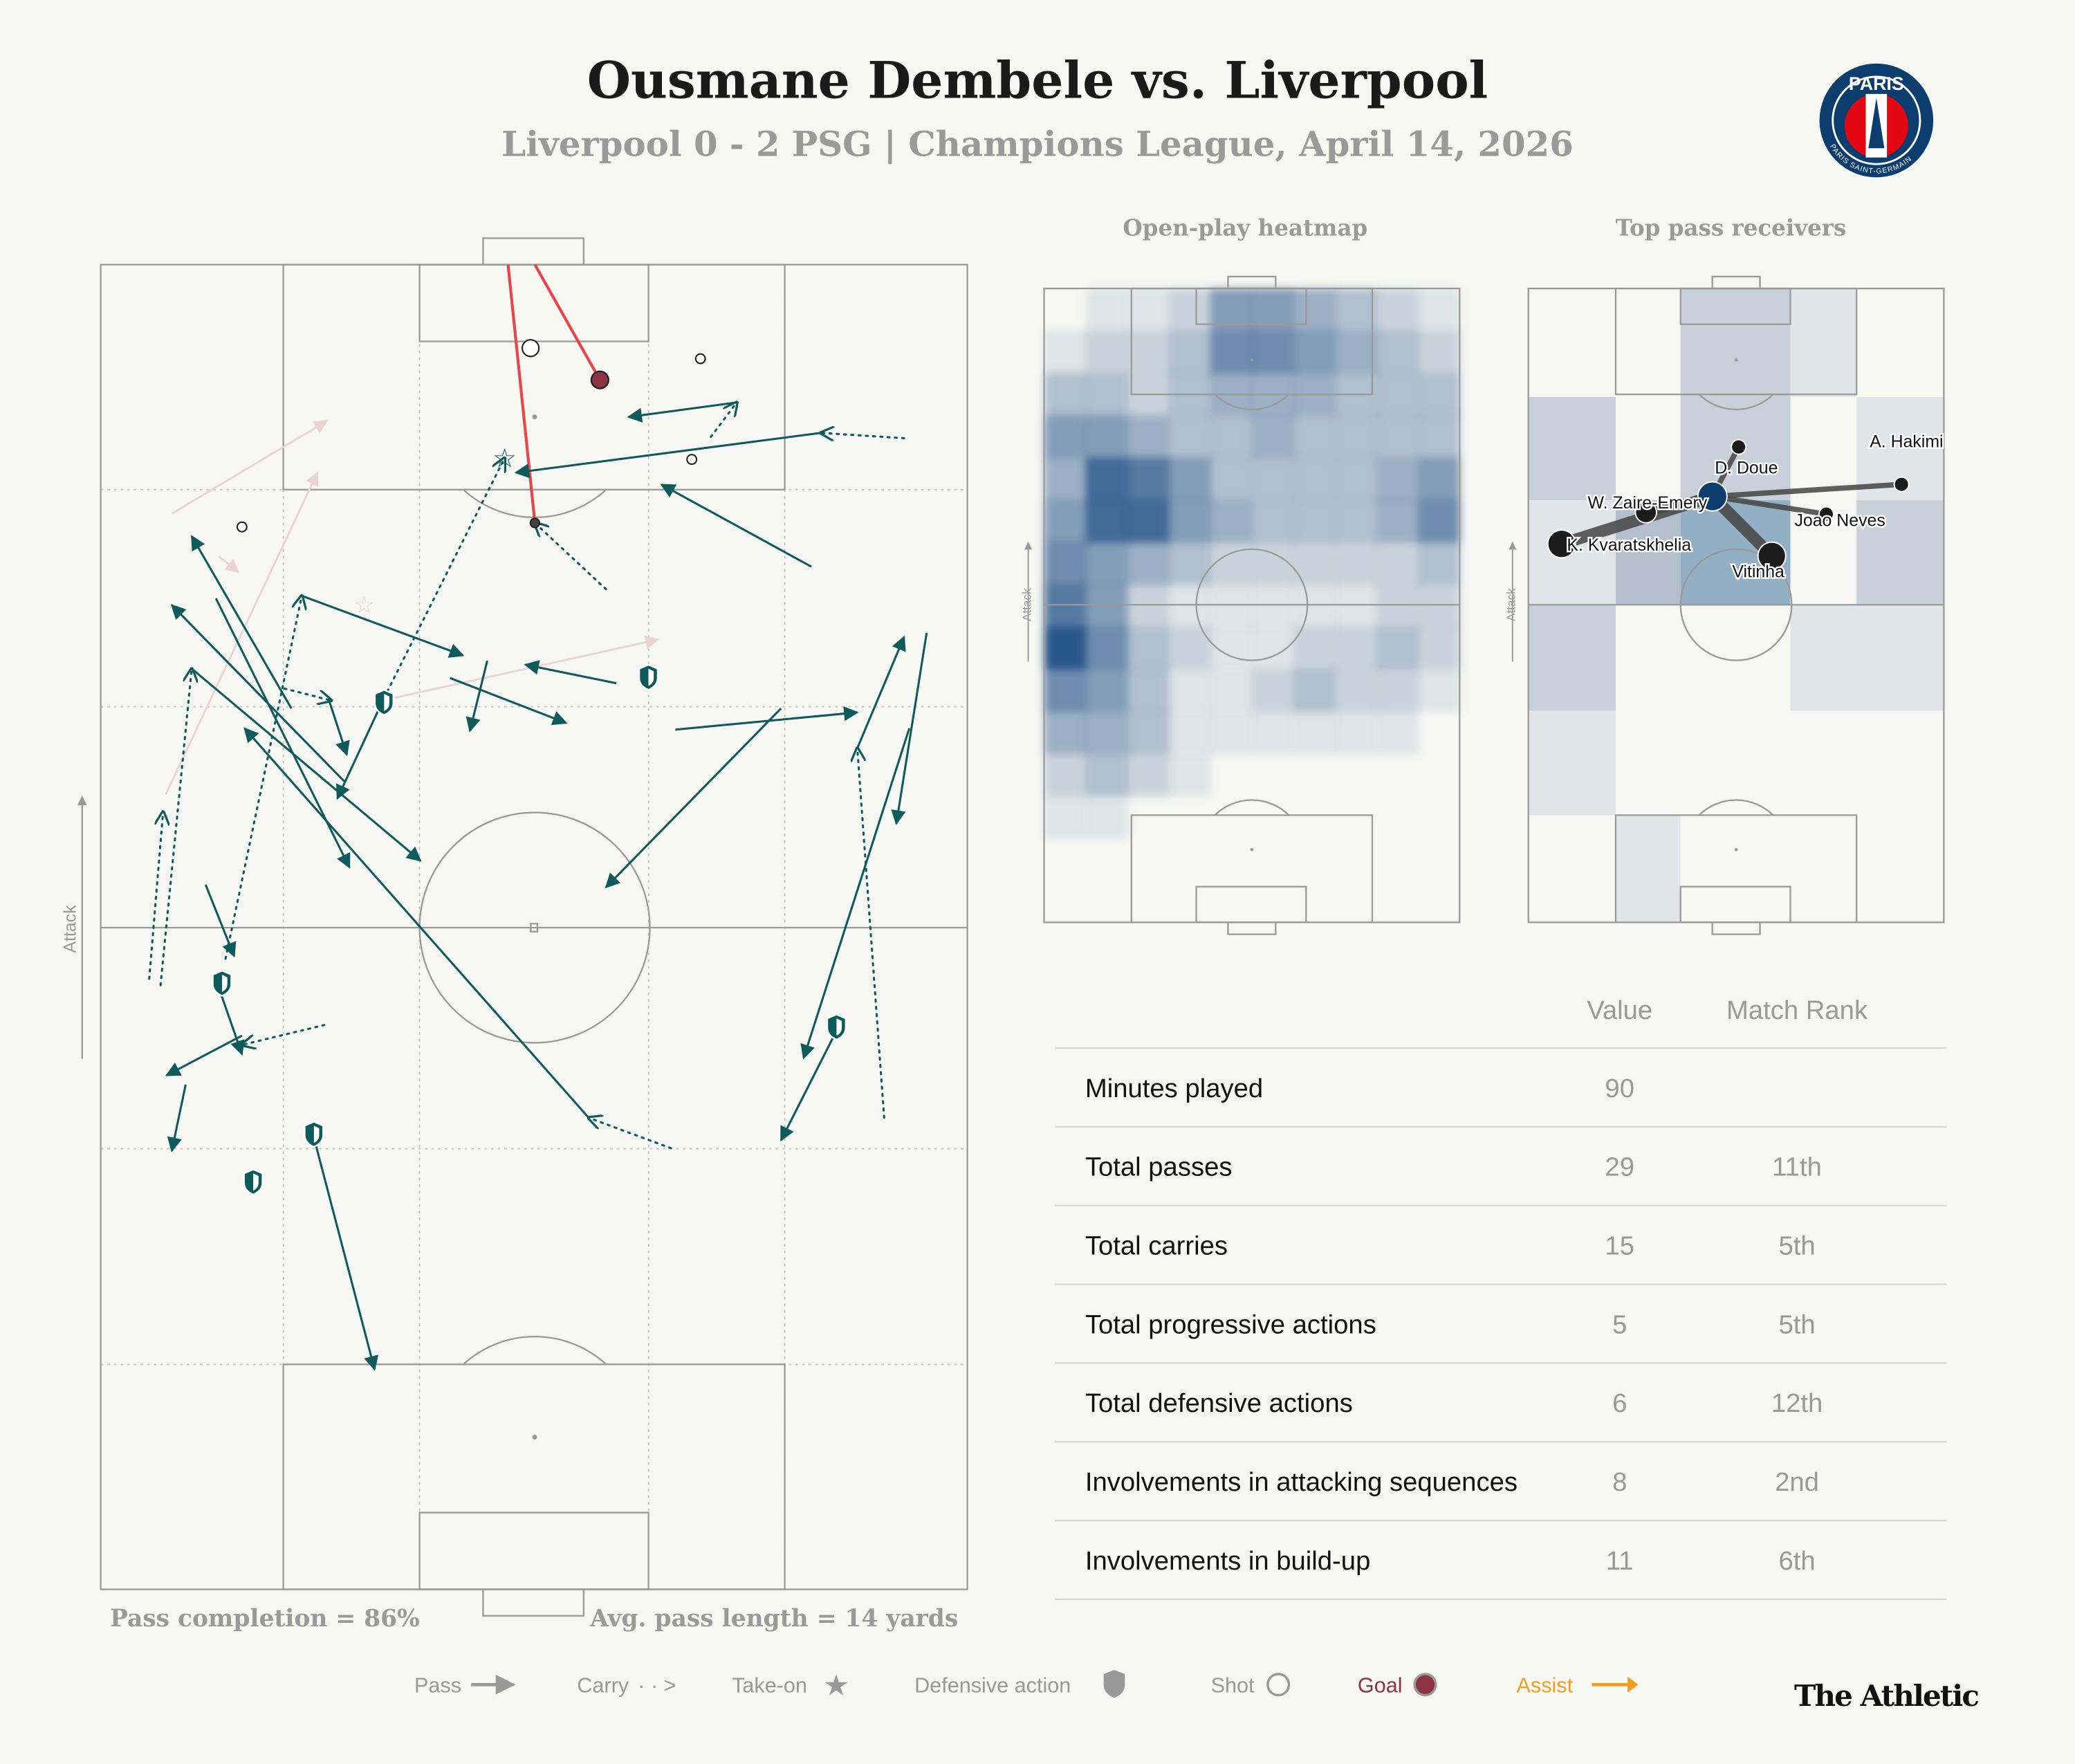  I want to click on shield-icon, so click(1114, 1684).